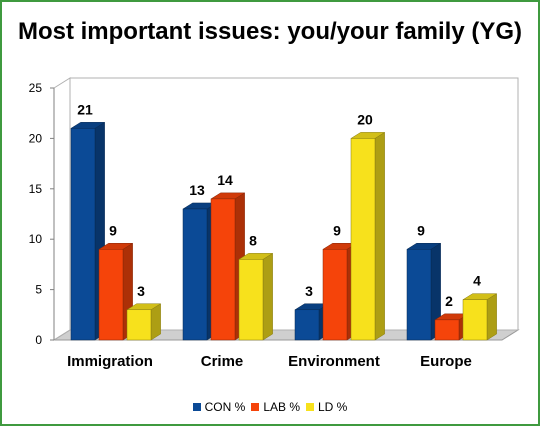  What do you see at coordinates (36, 189) in the screenshot?
I see `y-tick-label: 15` at bounding box center [36, 189].